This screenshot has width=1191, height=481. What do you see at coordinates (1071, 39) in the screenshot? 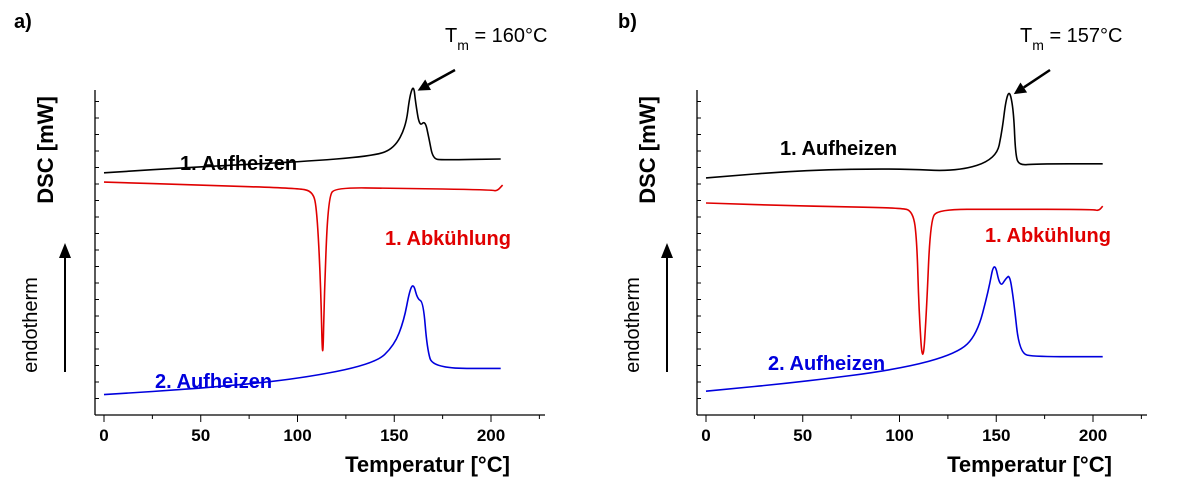
I see `melting-point-annotation: Tm = 157°C` at bounding box center [1071, 39].